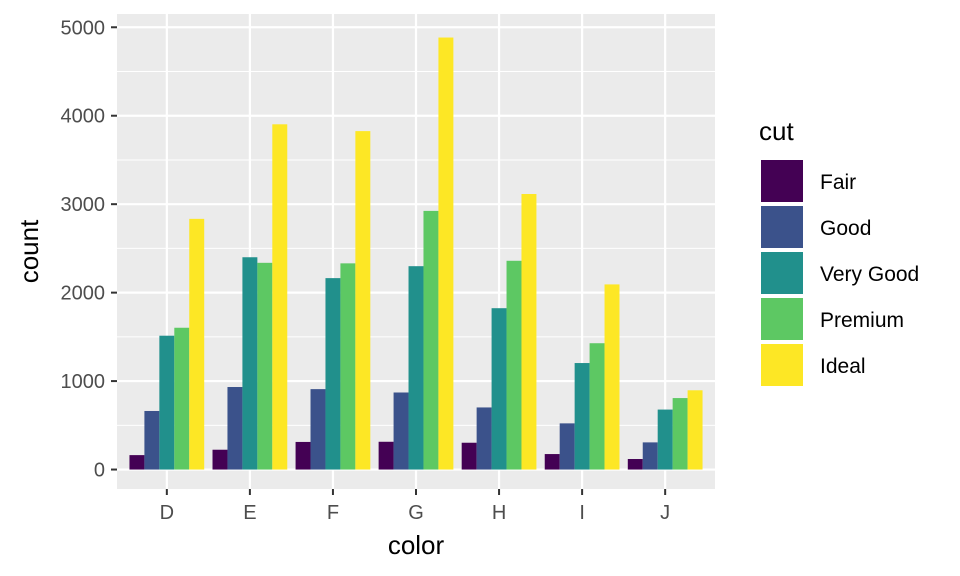 The width and height of the screenshot is (960, 576). I want to click on bar-J-ideal, so click(695, 430).